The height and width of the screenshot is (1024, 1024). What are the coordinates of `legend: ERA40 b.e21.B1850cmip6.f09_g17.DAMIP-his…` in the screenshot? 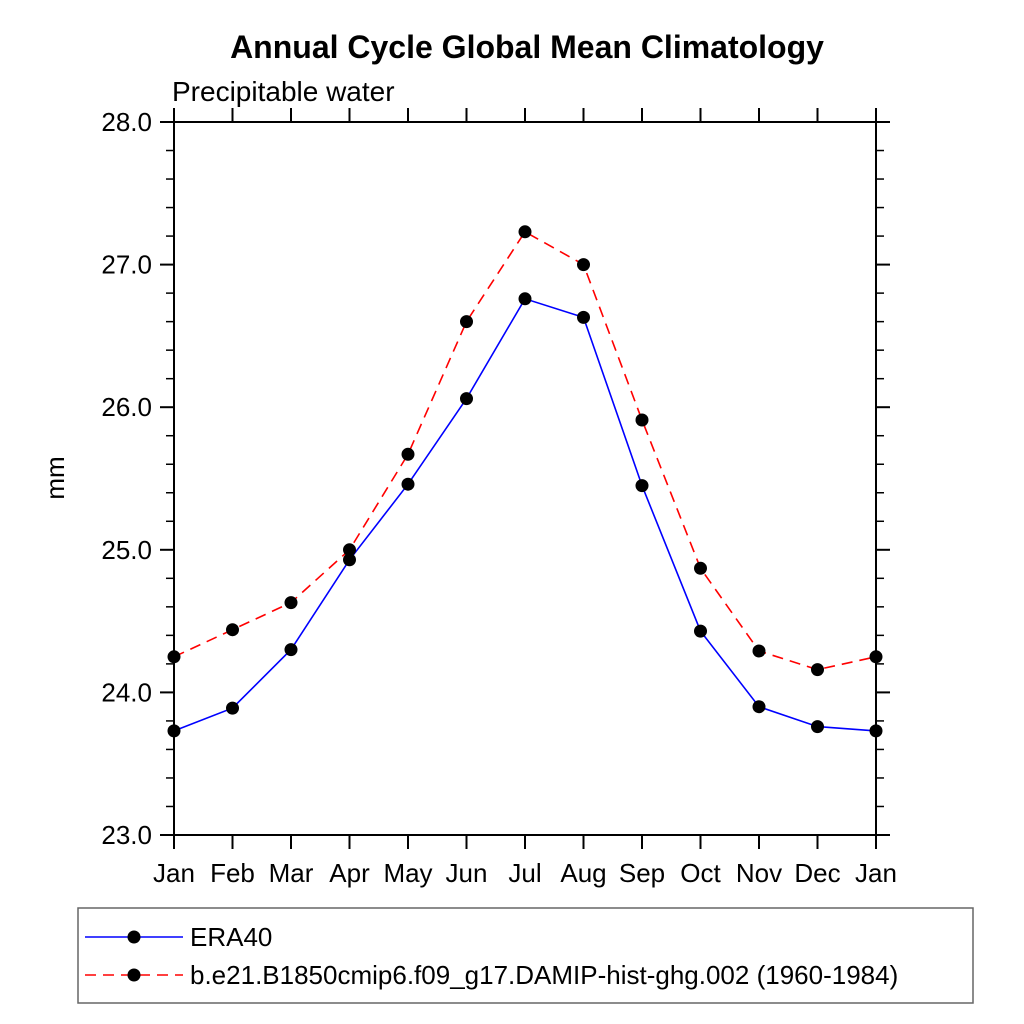 It's located at (525, 955).